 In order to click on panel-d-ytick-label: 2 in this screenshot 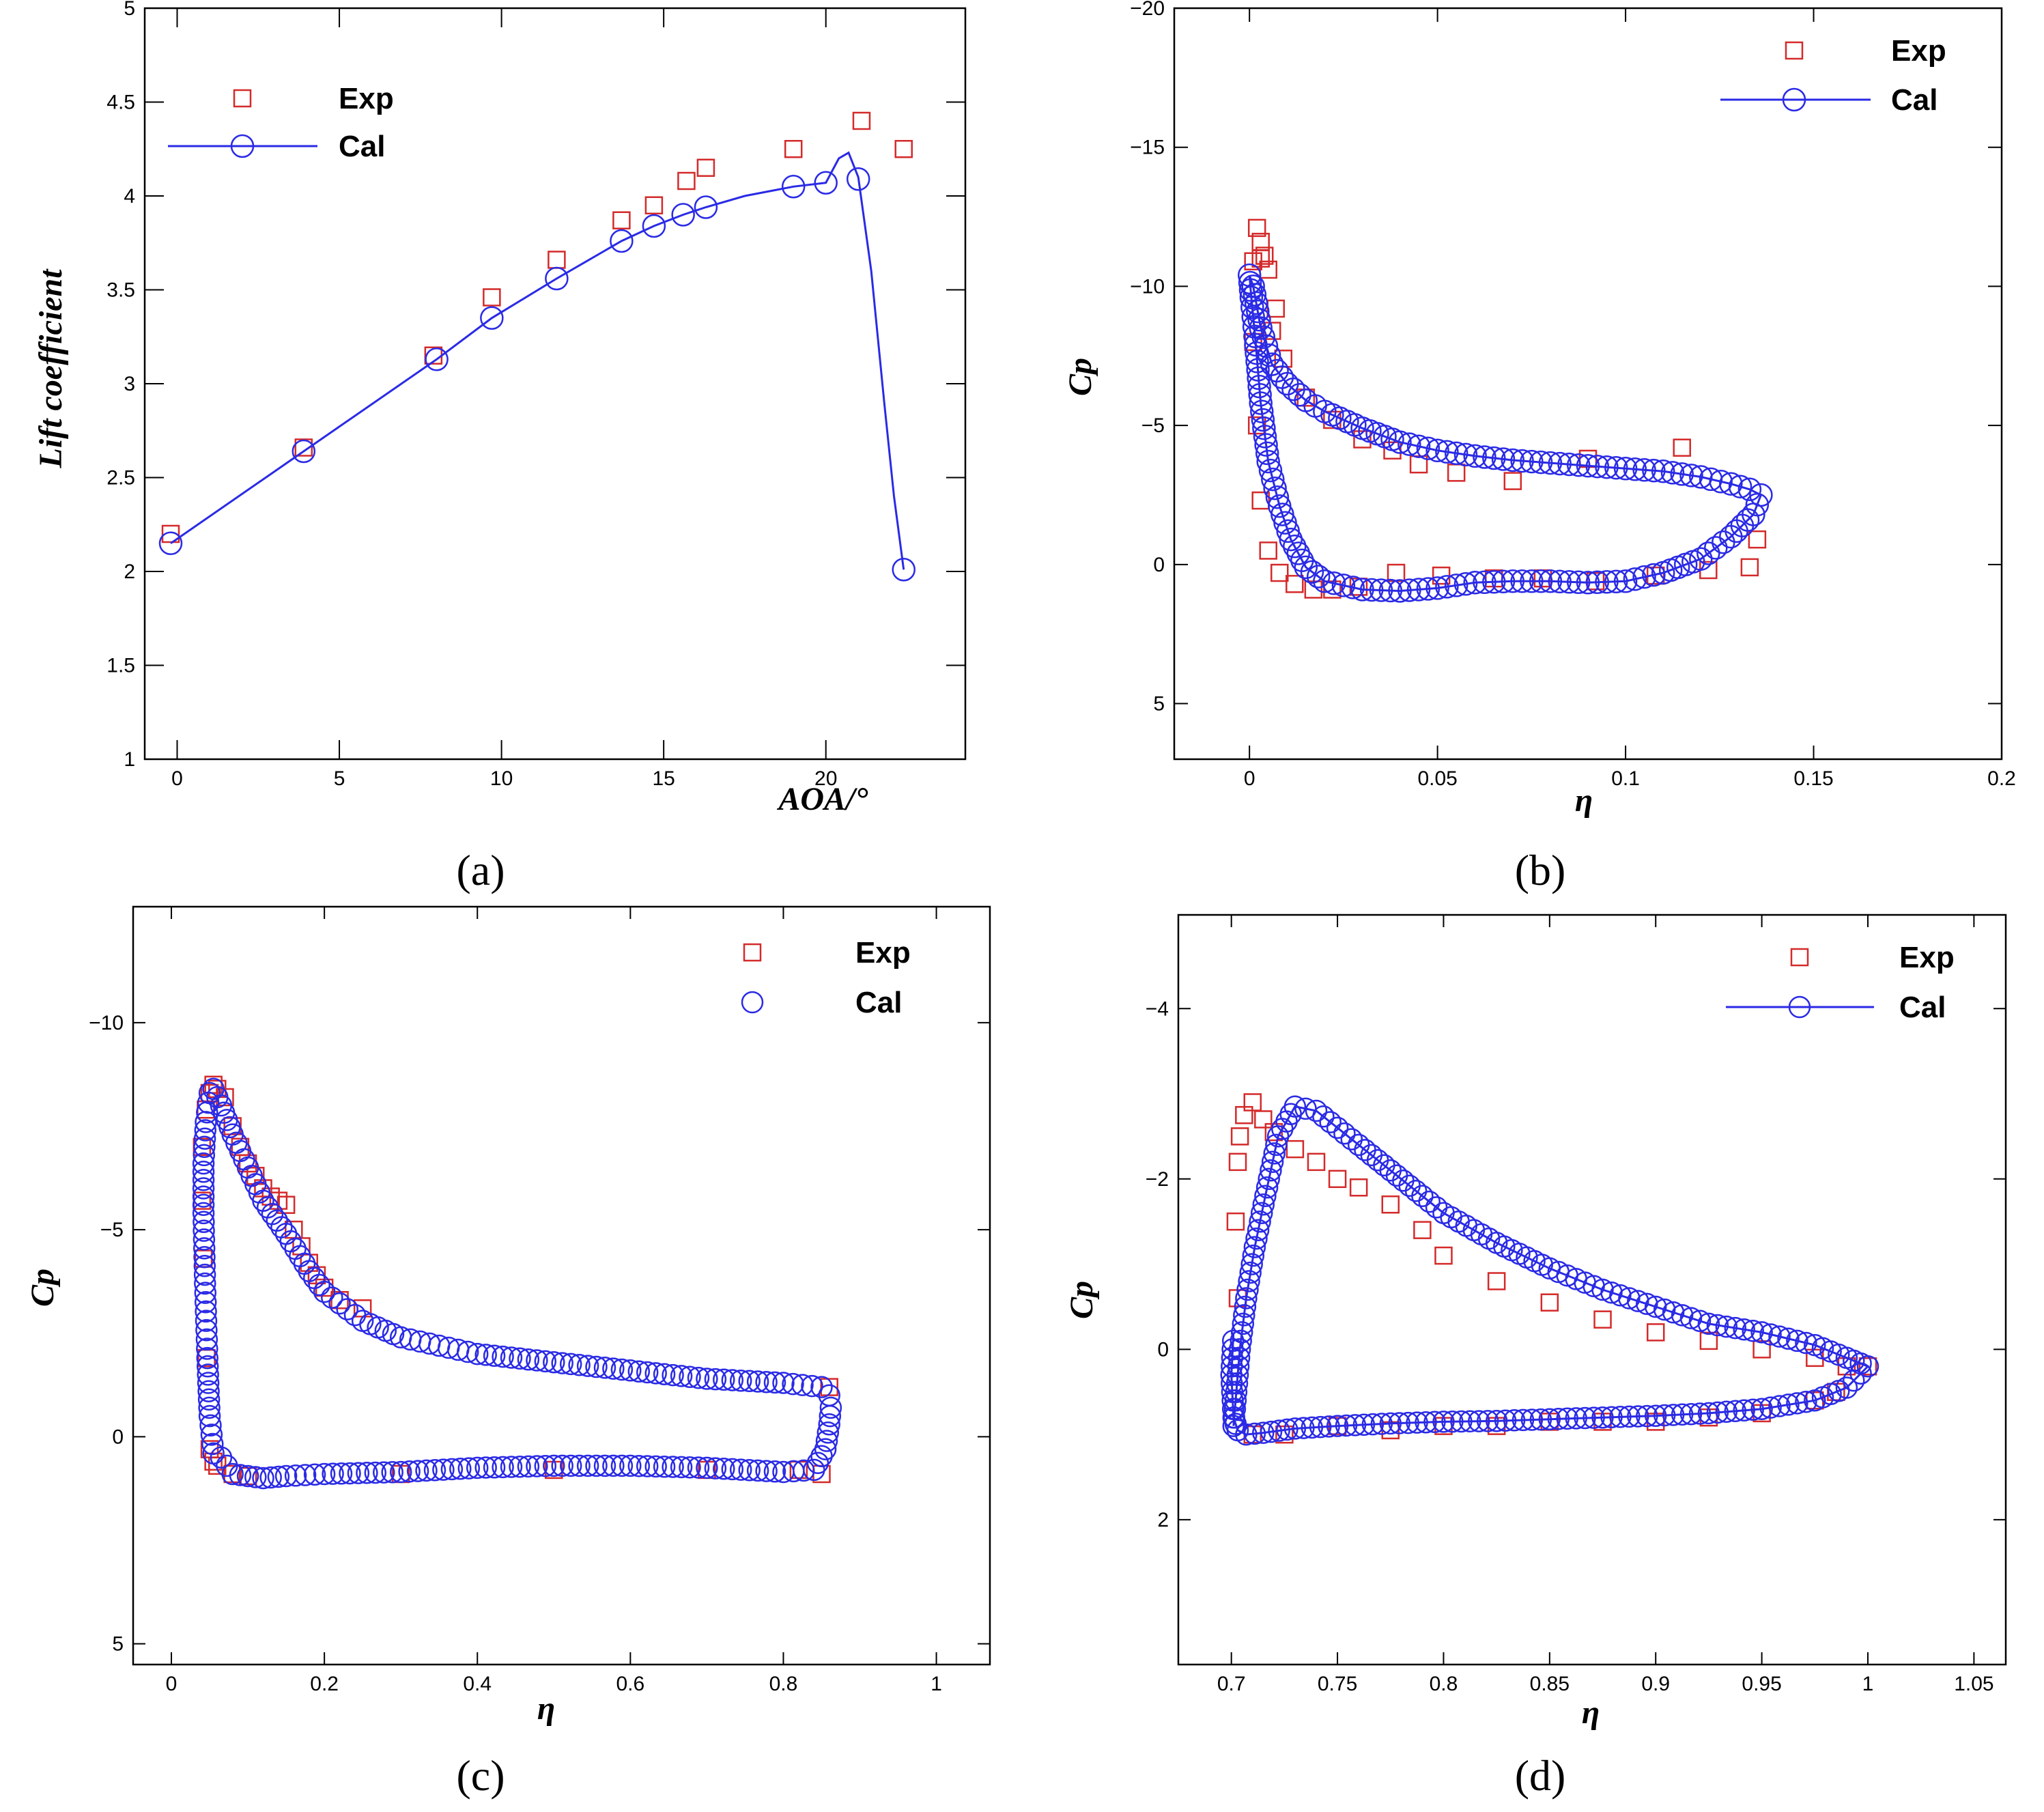, I will do `click(1163, 1520)`.